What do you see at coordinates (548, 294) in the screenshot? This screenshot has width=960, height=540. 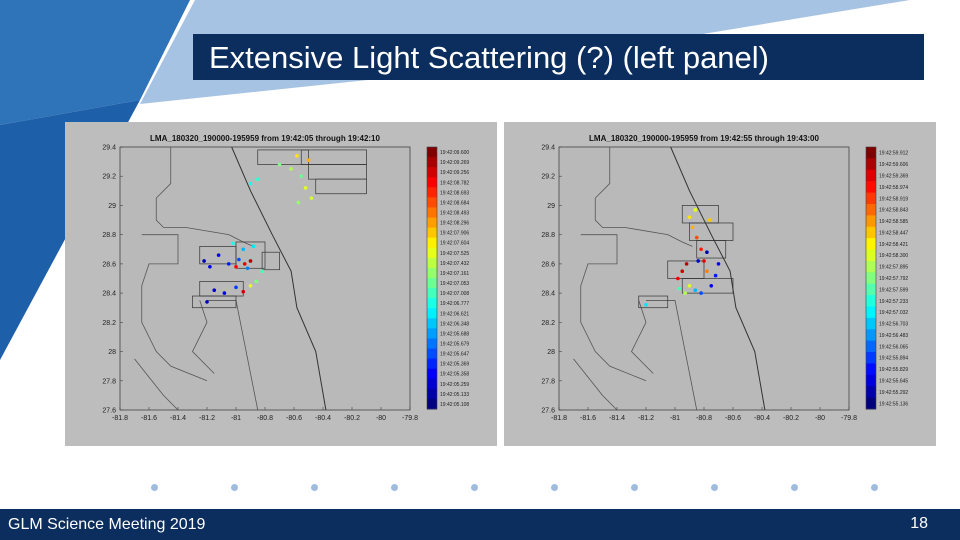 I see `y-tick-label: 28.4` at bounding box center [548, 294].